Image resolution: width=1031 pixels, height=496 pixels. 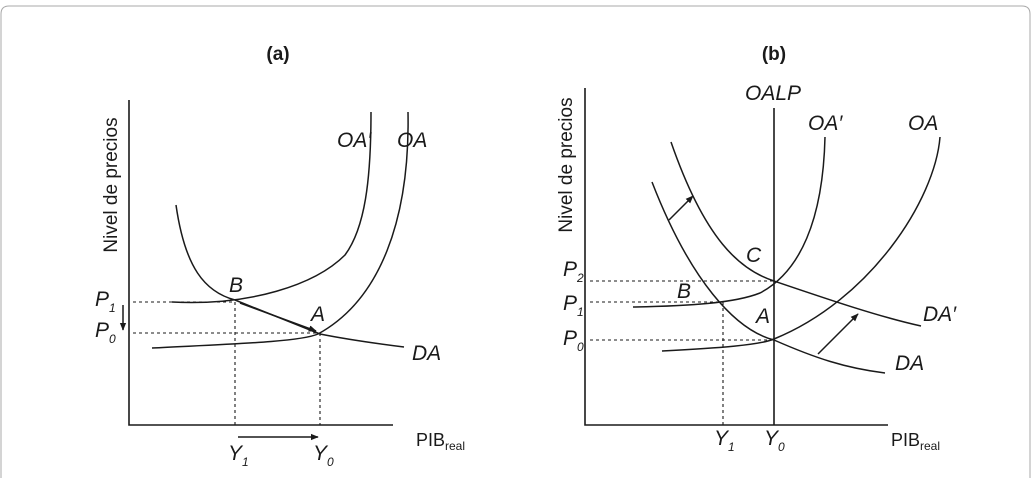 I want to click on panel-b-price-tick-p1: P1, so click(x=573, y=305).